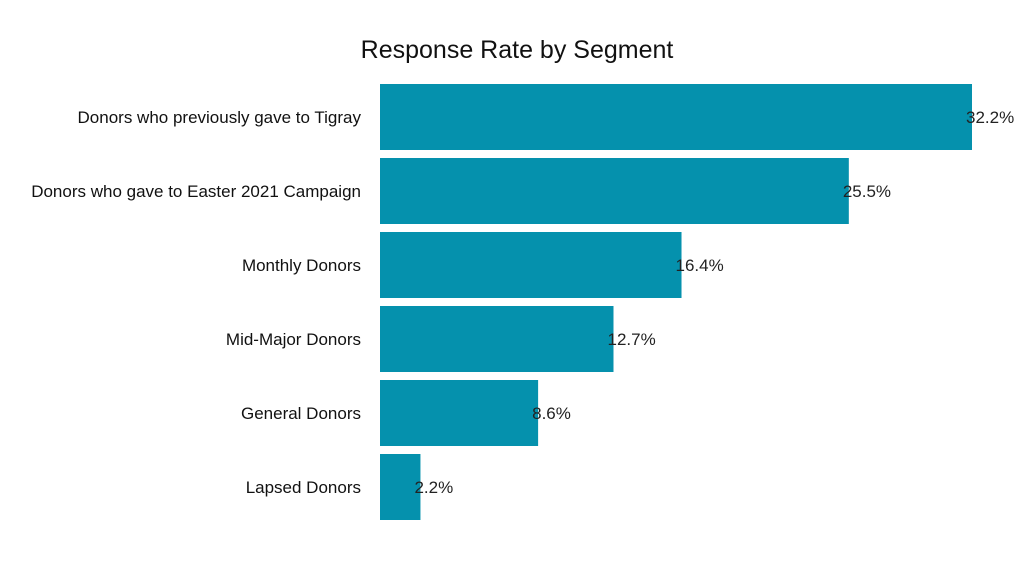 This screenshot has height=576, width=1024. I want to click on category-label: General Donors, so click(301, 413).